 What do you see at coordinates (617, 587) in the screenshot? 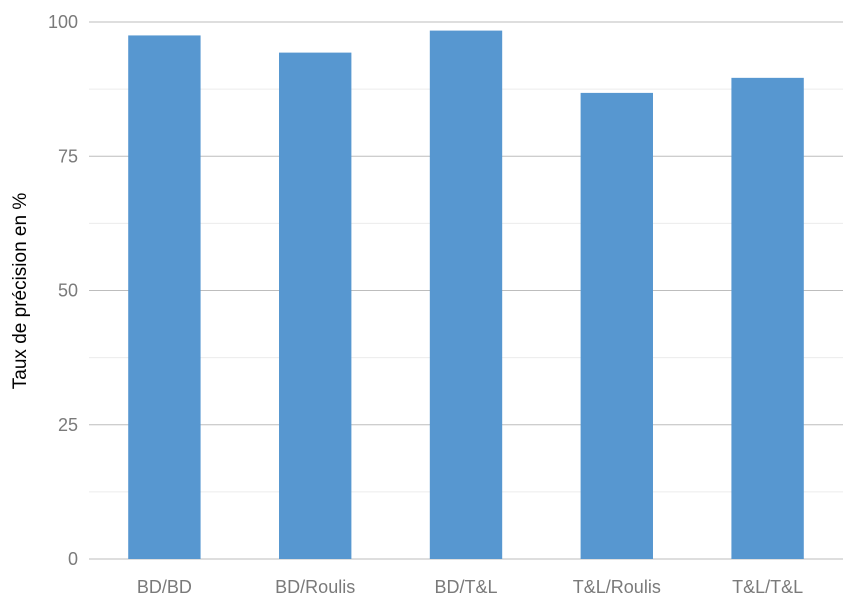
I see `x-tick-label: T&L/Roulis` at bounding box center [617, 587].